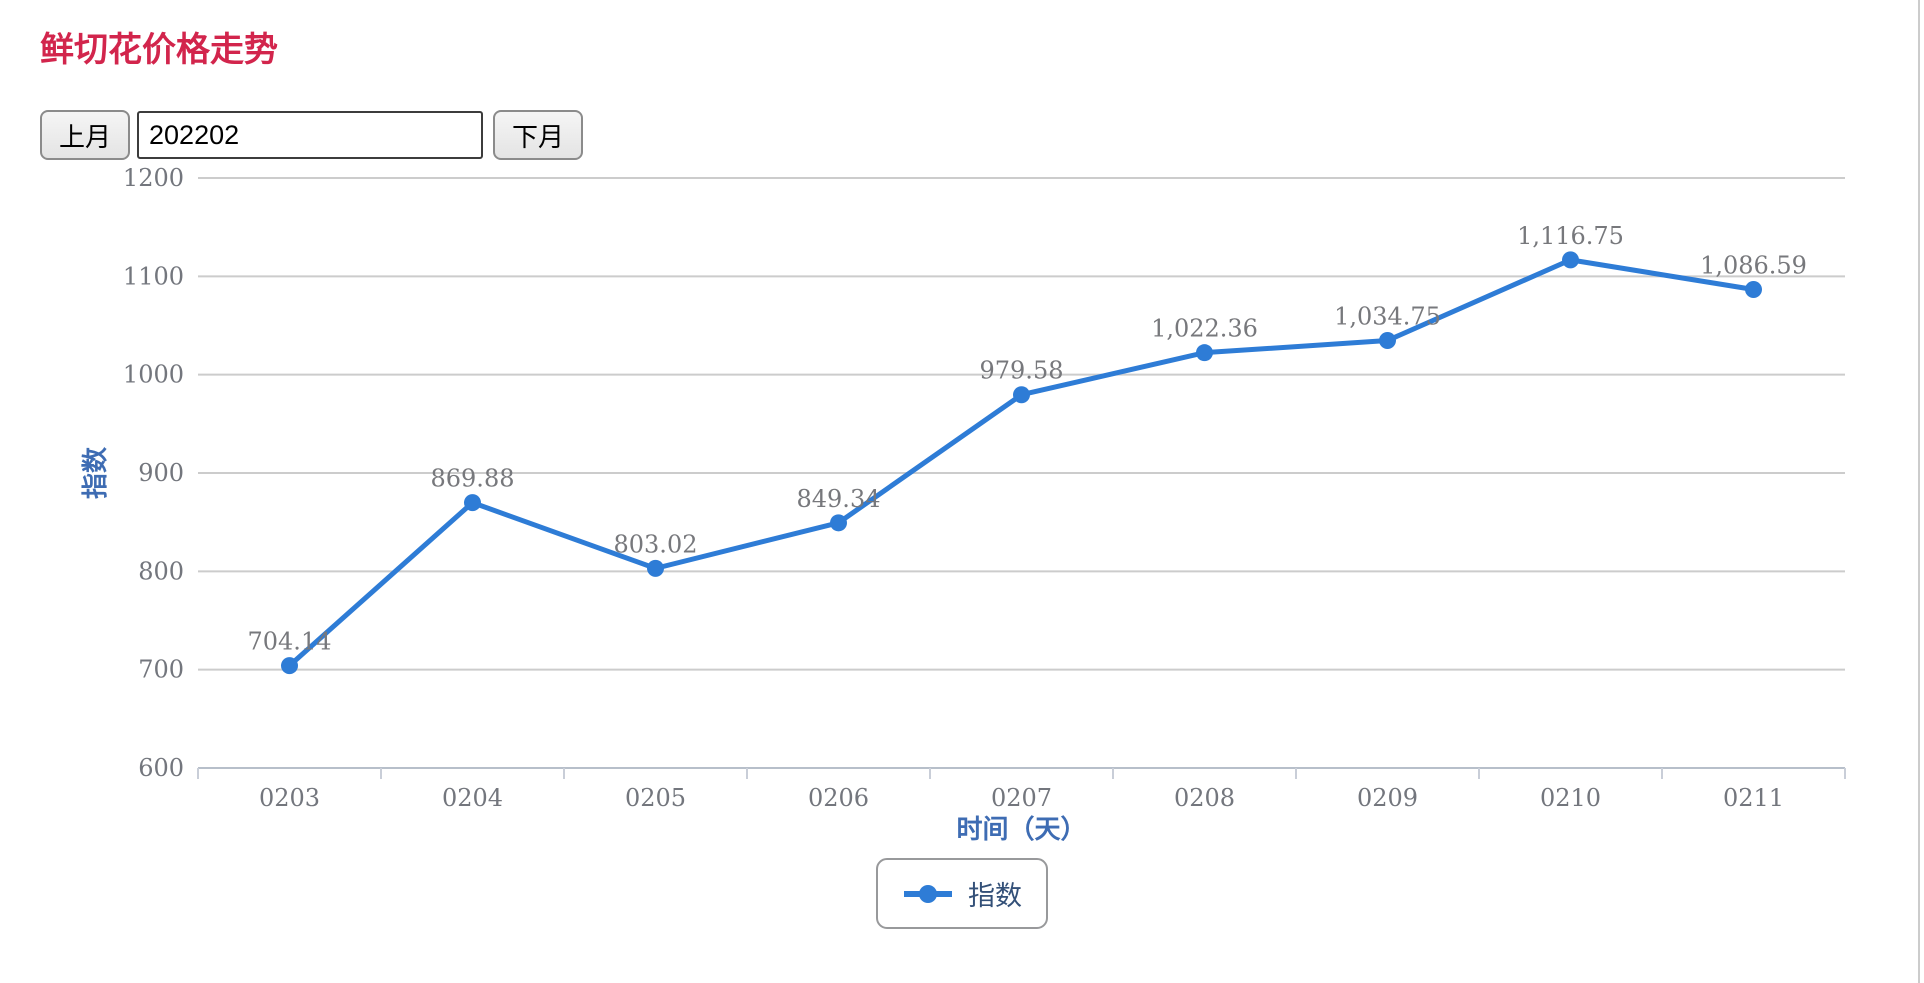 The width and height of the screenshot is (1924, 983). I want to click on x-tick-label: 0203, so click(289, 798).